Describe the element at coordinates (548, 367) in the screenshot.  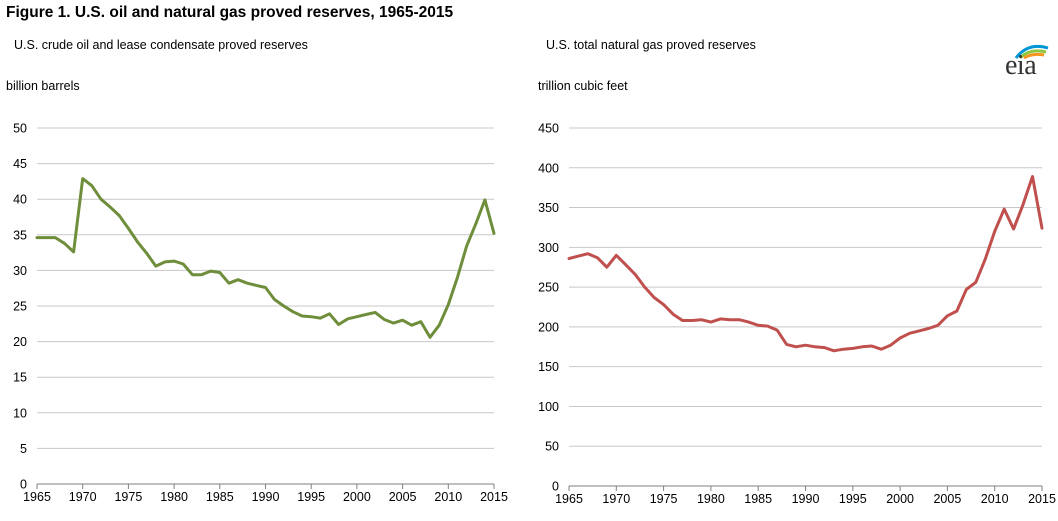
I see `y-tick-label: 150` at that location.